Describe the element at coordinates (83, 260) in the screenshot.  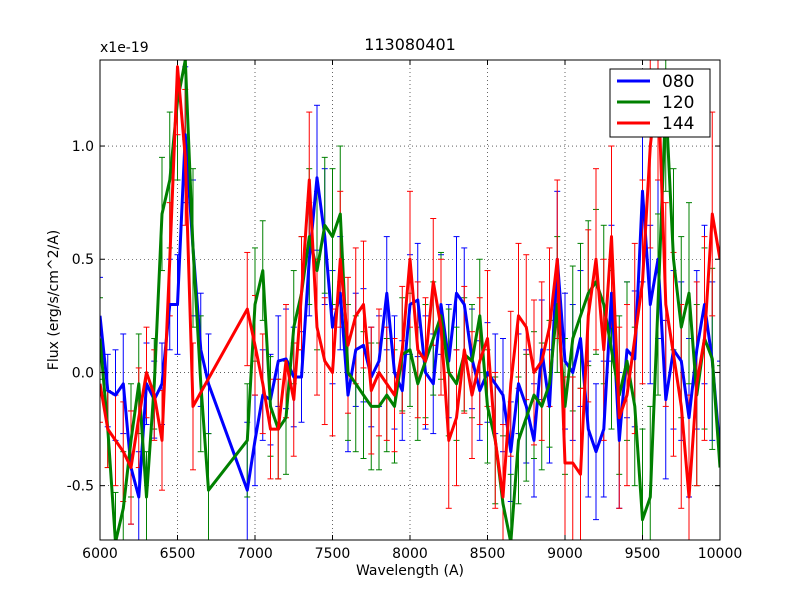
I see `y-tick-label: 0.5` at that location.